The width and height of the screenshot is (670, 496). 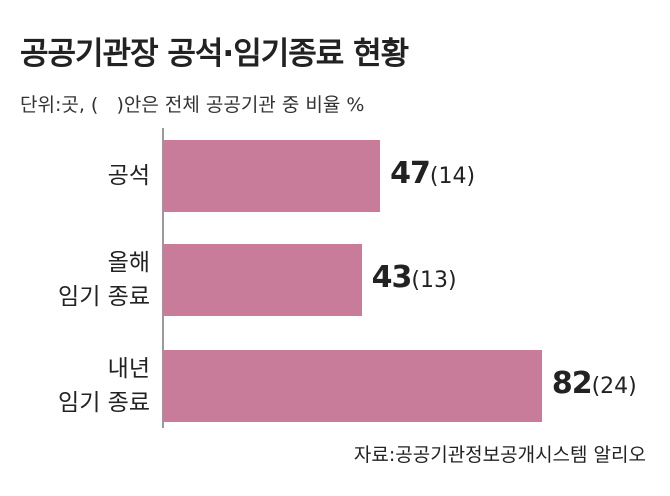 What do you see at coordinates (572, 383) in the screenshot?
I see `value-label: 82` at bounding box center [572, 383].